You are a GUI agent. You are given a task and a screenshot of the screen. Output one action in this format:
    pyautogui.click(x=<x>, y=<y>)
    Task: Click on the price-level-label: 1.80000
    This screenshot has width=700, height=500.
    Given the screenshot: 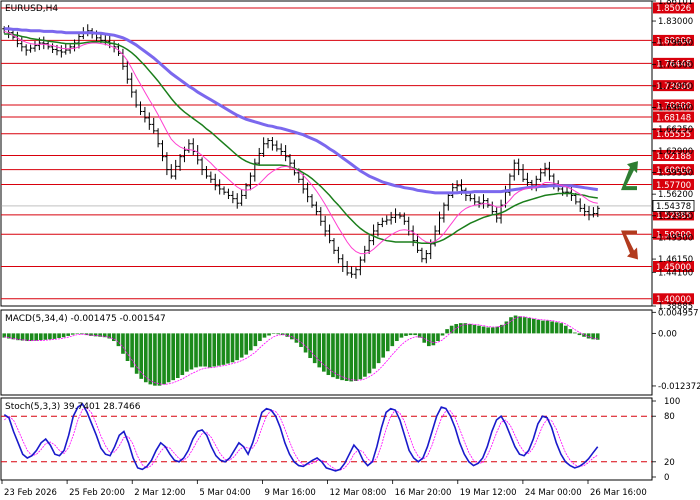 What is the action you would take?
    pyautogui.click(x=673, y=42)
    